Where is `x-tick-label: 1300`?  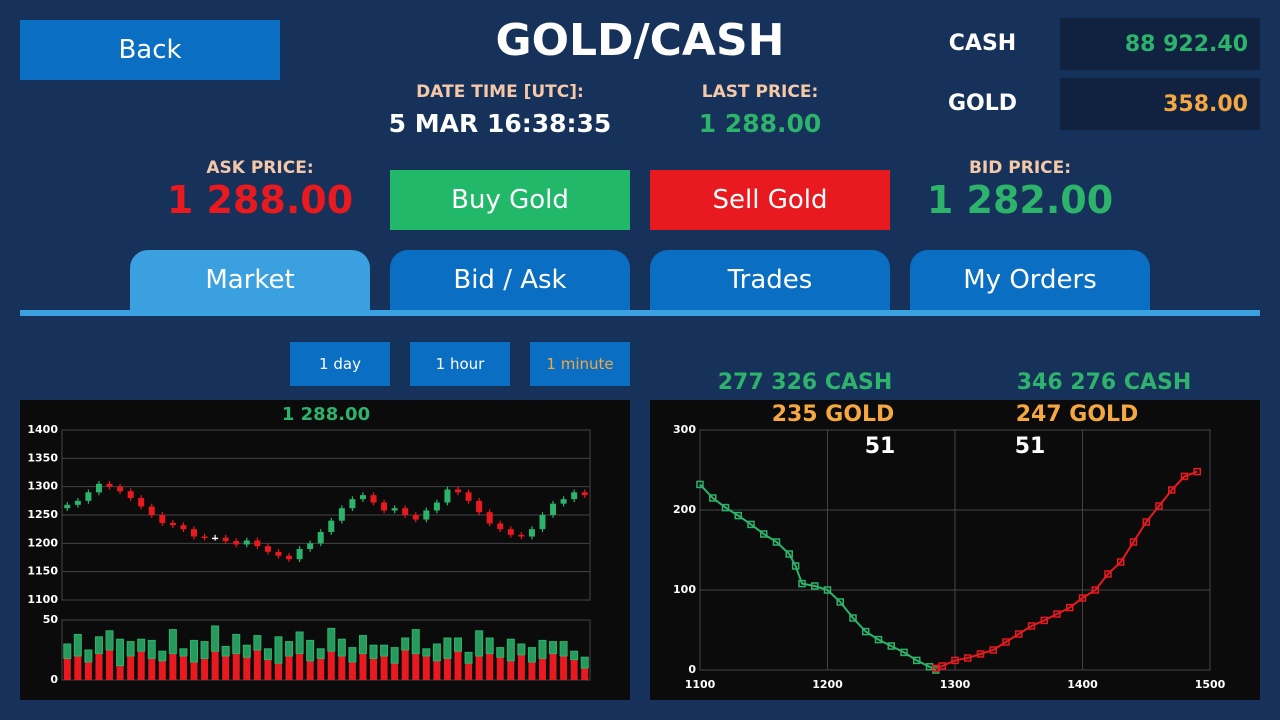 x-tick-label: 1300 is located at coordinates (955, 684).